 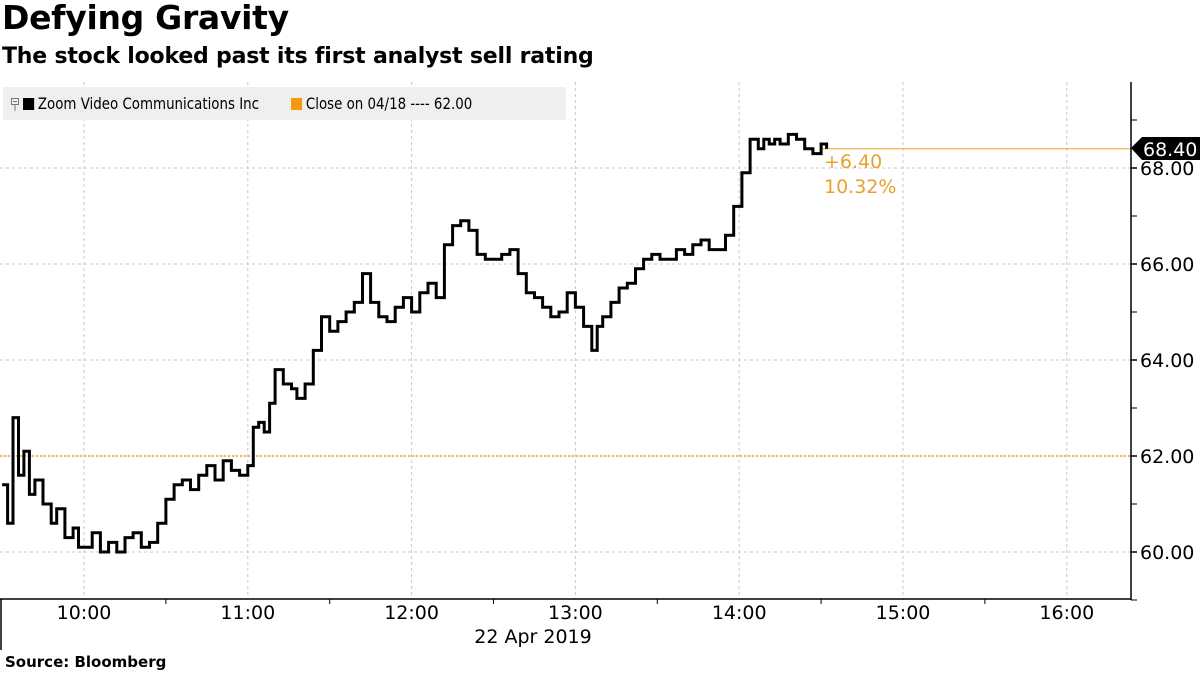 What do you see at coordinates (388, 103) in the screenshot?
I see `legend-label-close: Close on 04/18 ---- 62.00` at bounding box center [388, 103].